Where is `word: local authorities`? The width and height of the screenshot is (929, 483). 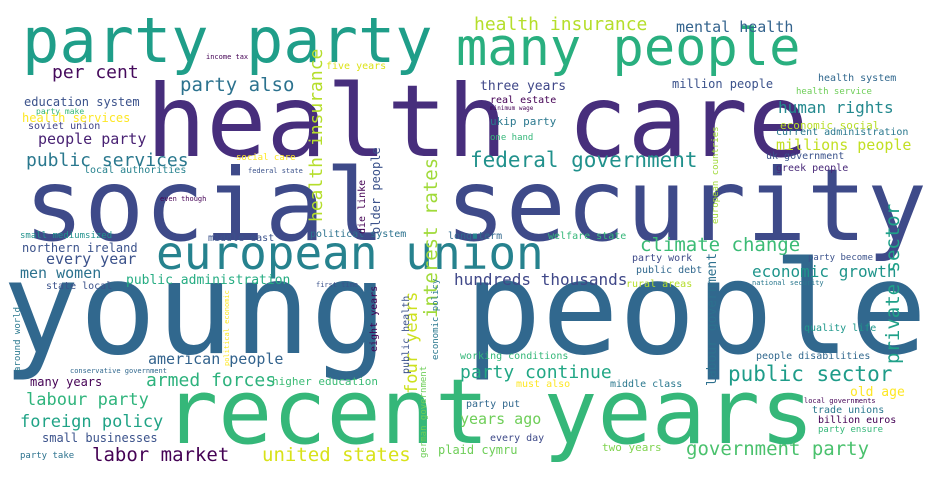 word: local authorities is located at coordinates (135, 170).